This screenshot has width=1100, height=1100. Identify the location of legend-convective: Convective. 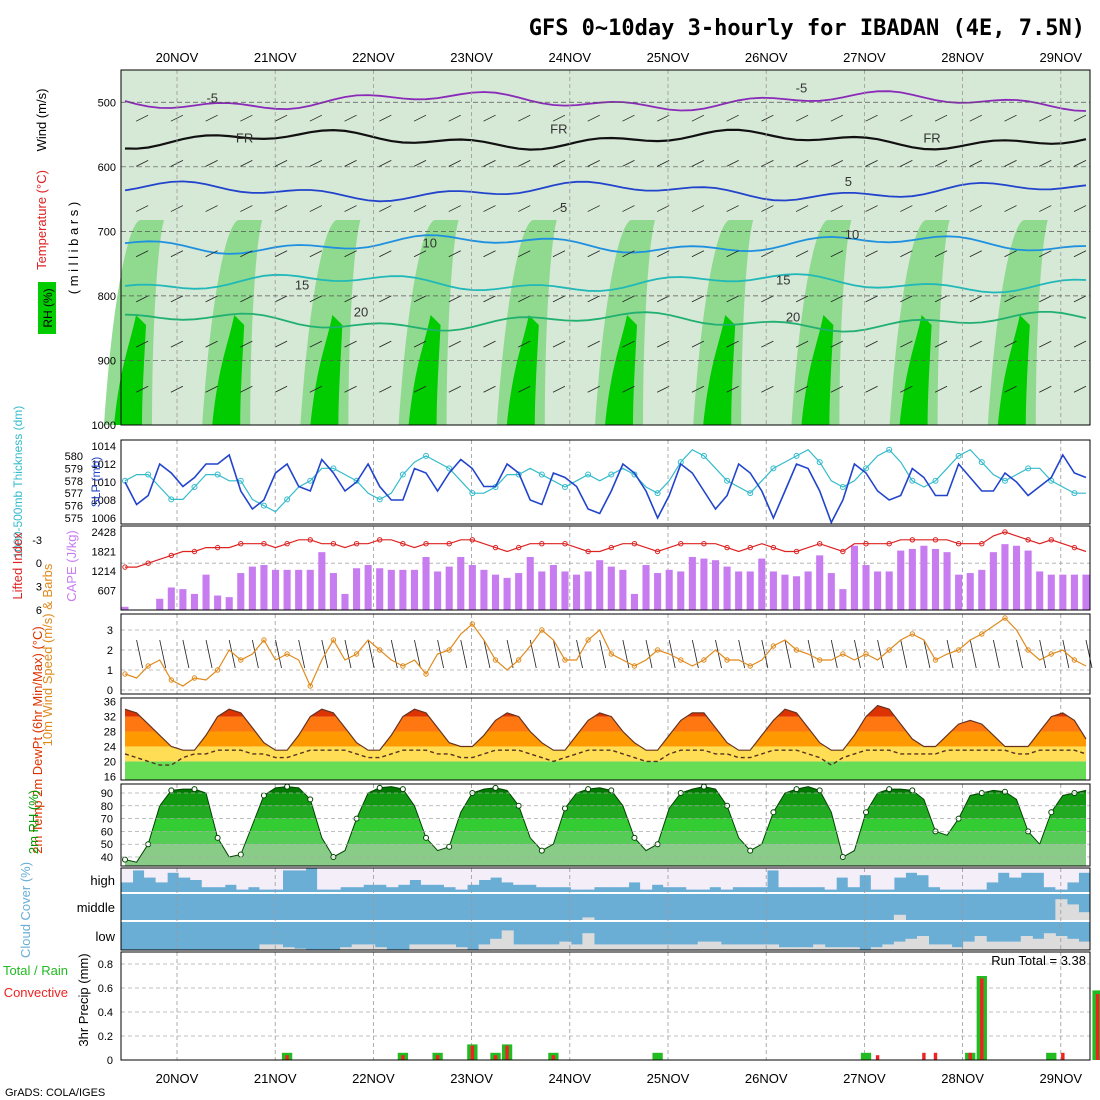
(36, 992).